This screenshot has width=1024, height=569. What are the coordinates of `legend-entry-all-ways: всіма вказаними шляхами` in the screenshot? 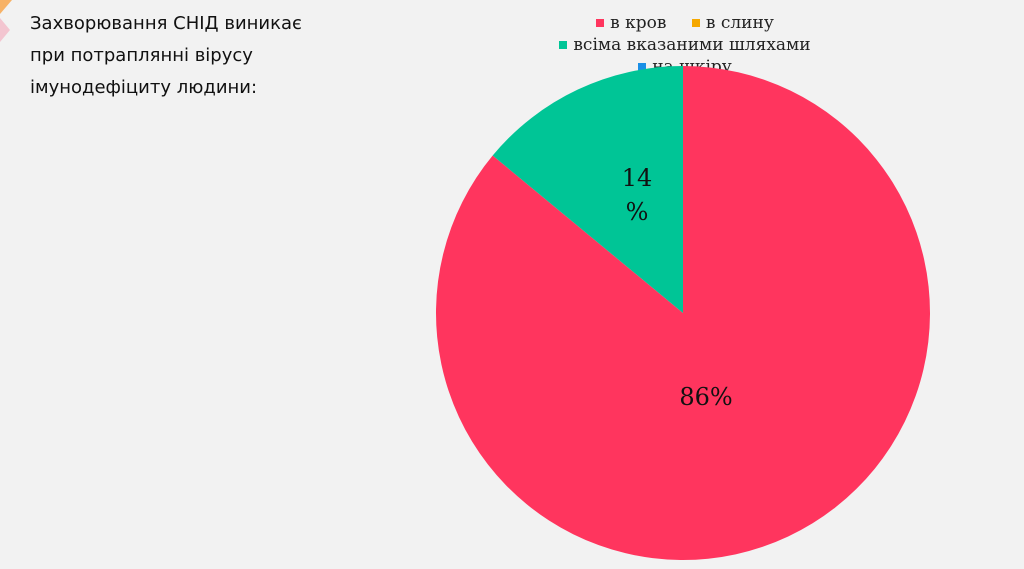 It's located at (685, 45).